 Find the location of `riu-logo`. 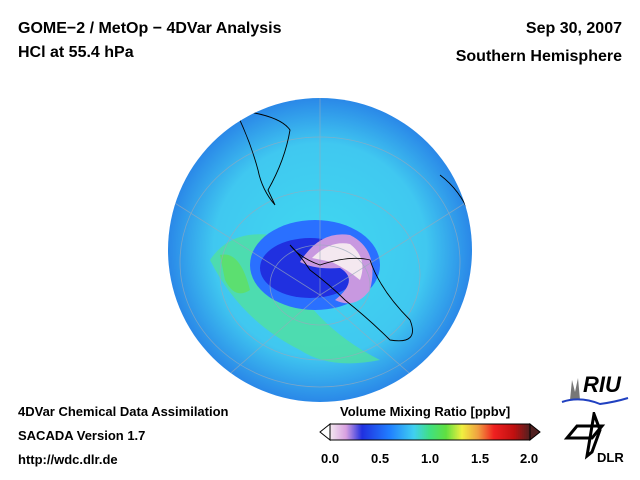

riu-logo is located at coordinates (595, 392).